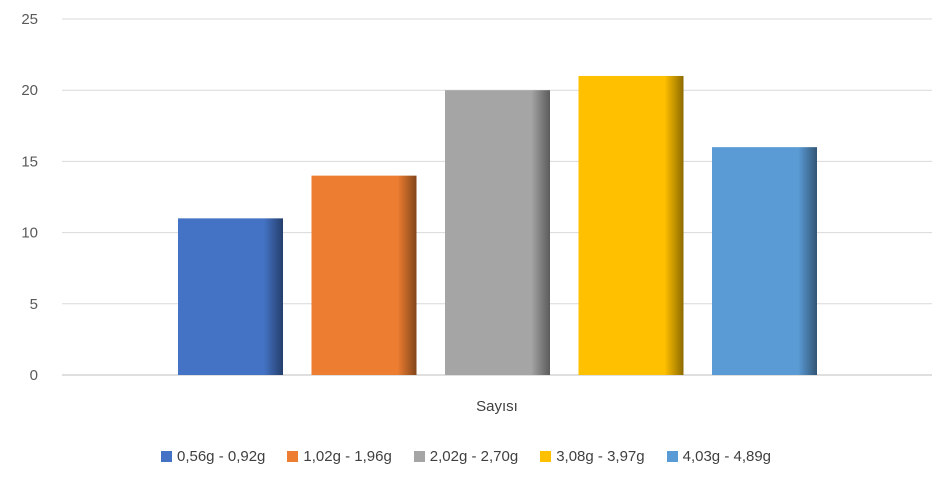  Describe the element at coordinates (29, 90) in the screenshot. I see `y-tick-label: 20` at that location.